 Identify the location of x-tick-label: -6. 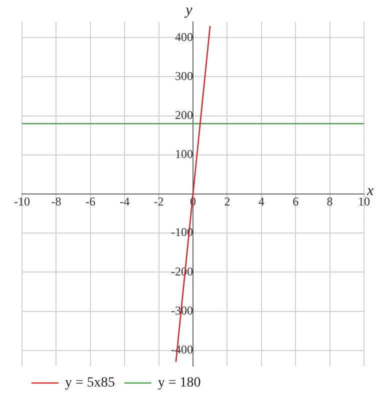
(90, 201).